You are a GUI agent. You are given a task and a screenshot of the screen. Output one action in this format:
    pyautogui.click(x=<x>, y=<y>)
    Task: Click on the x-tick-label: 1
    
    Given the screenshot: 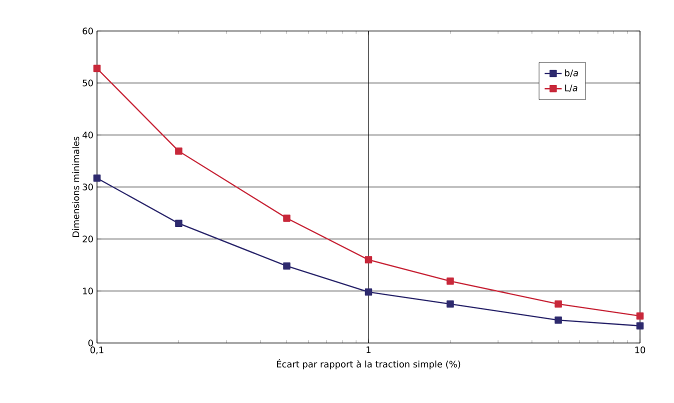 What is the action you would take?
    pyautogui.click(x=368, y=350)
    